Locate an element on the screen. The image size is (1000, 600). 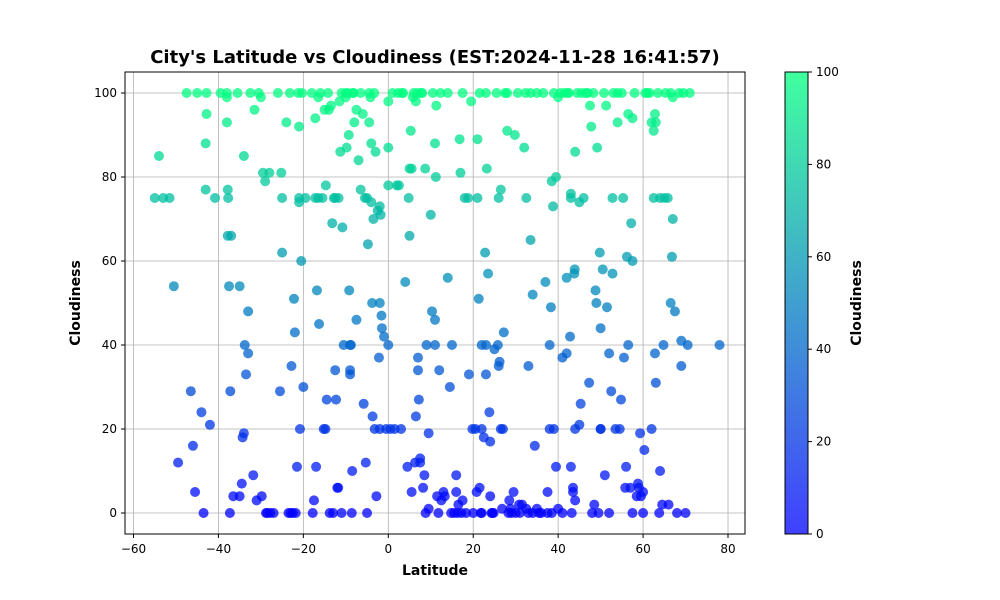
y-tick-label: 20 is located at coordinates (109, 429).